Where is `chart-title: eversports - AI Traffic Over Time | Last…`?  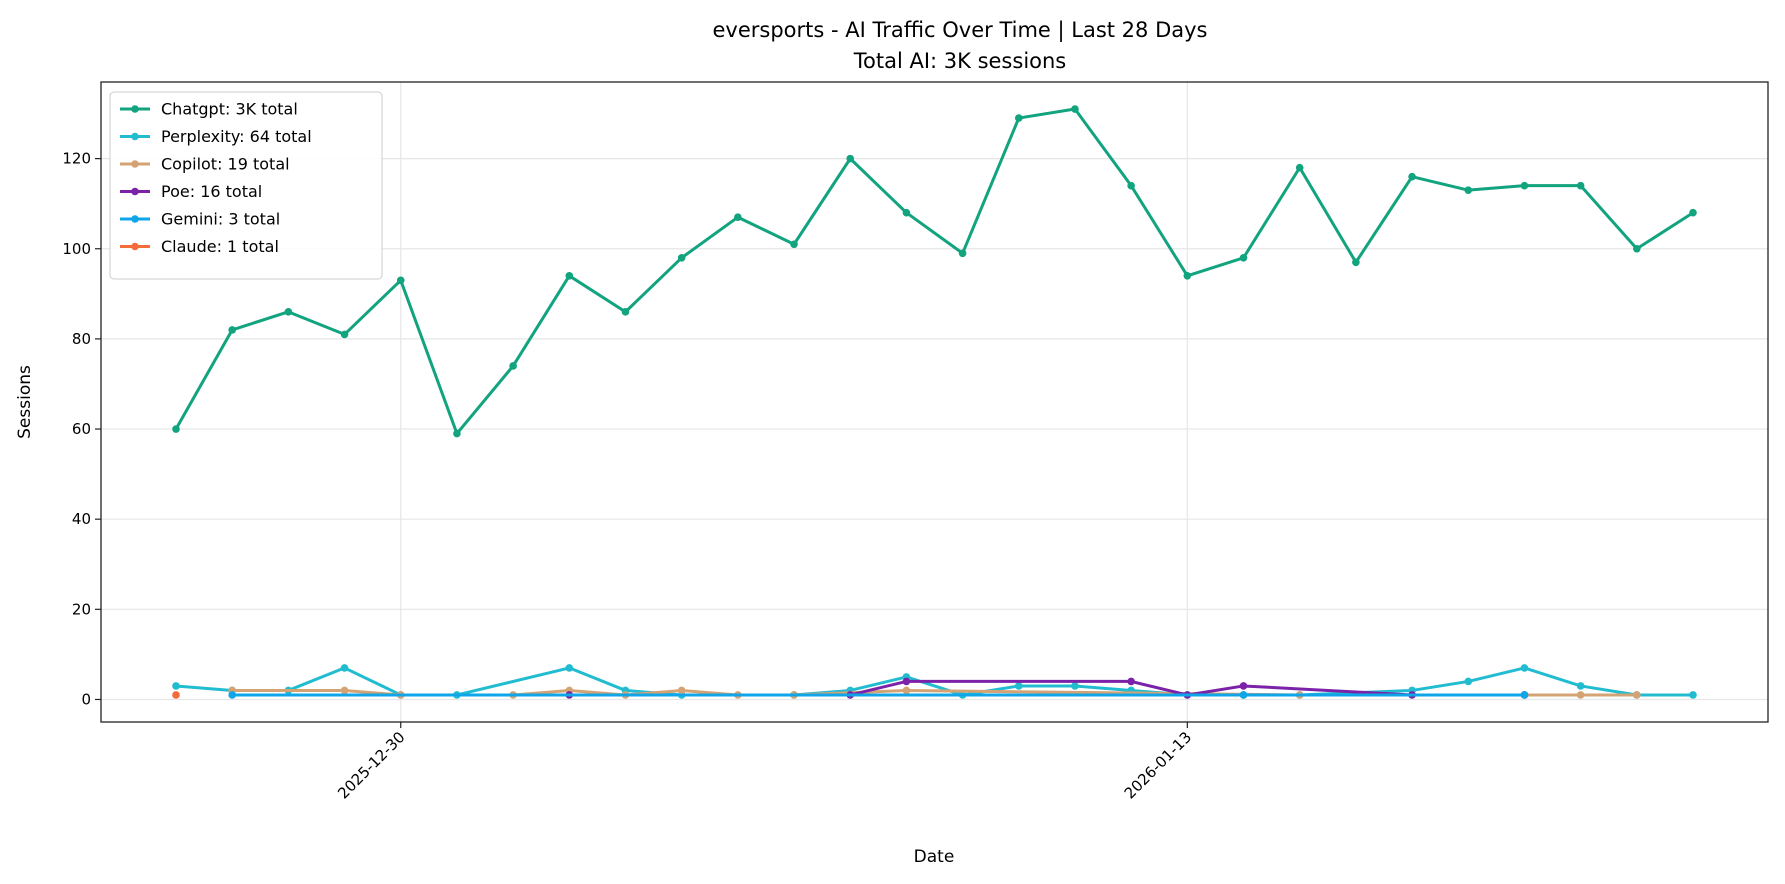 chart-title: eversports - AI Traffic Over Time | Last… is located at coordinates (960, 30).